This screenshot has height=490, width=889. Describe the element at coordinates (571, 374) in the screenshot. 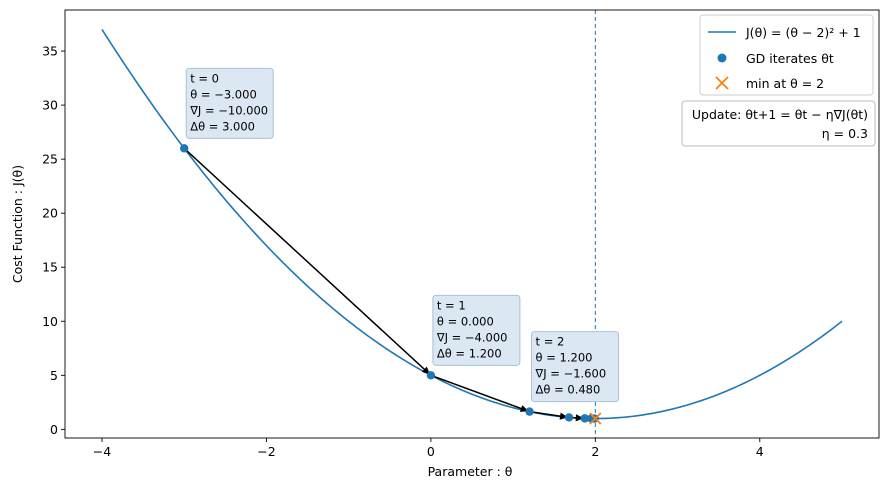

I see `annotation-line: ∇J = −1.600` at that location.